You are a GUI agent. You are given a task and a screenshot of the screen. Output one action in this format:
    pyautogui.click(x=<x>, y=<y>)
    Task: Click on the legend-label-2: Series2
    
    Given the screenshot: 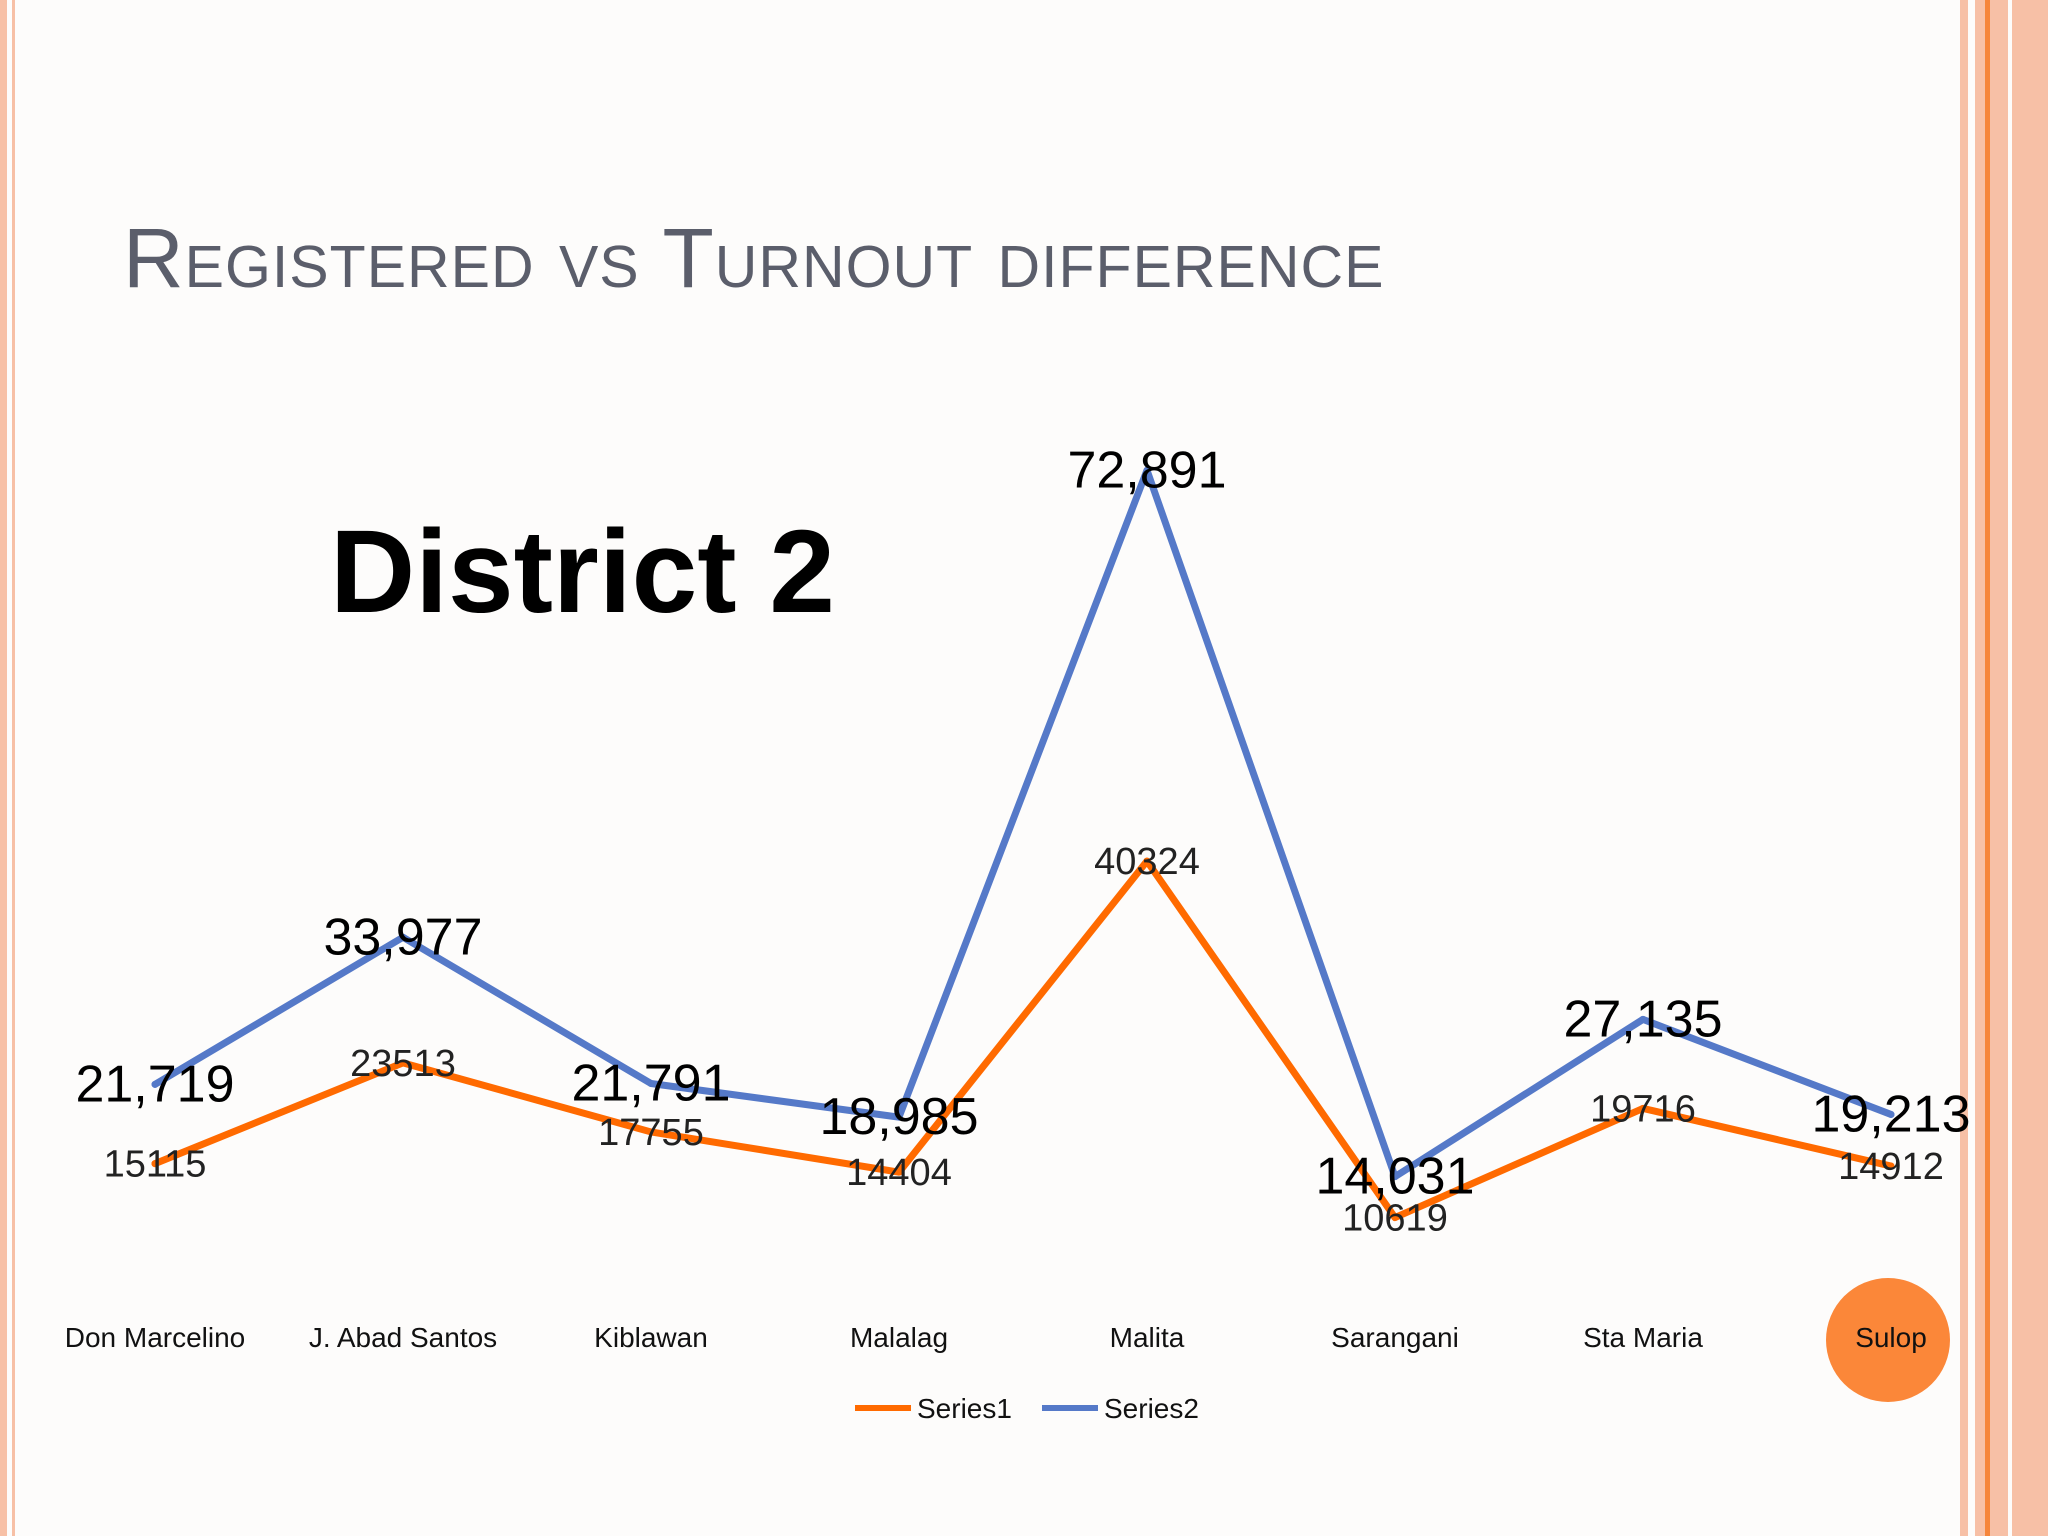 What is the action you would take?
    pyautogui.click(x=1151, y=1408)
    